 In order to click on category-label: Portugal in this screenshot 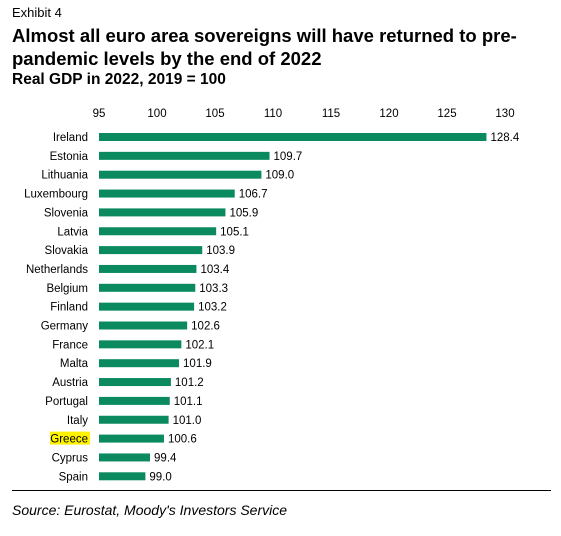, I will do `click(66, 402)`.